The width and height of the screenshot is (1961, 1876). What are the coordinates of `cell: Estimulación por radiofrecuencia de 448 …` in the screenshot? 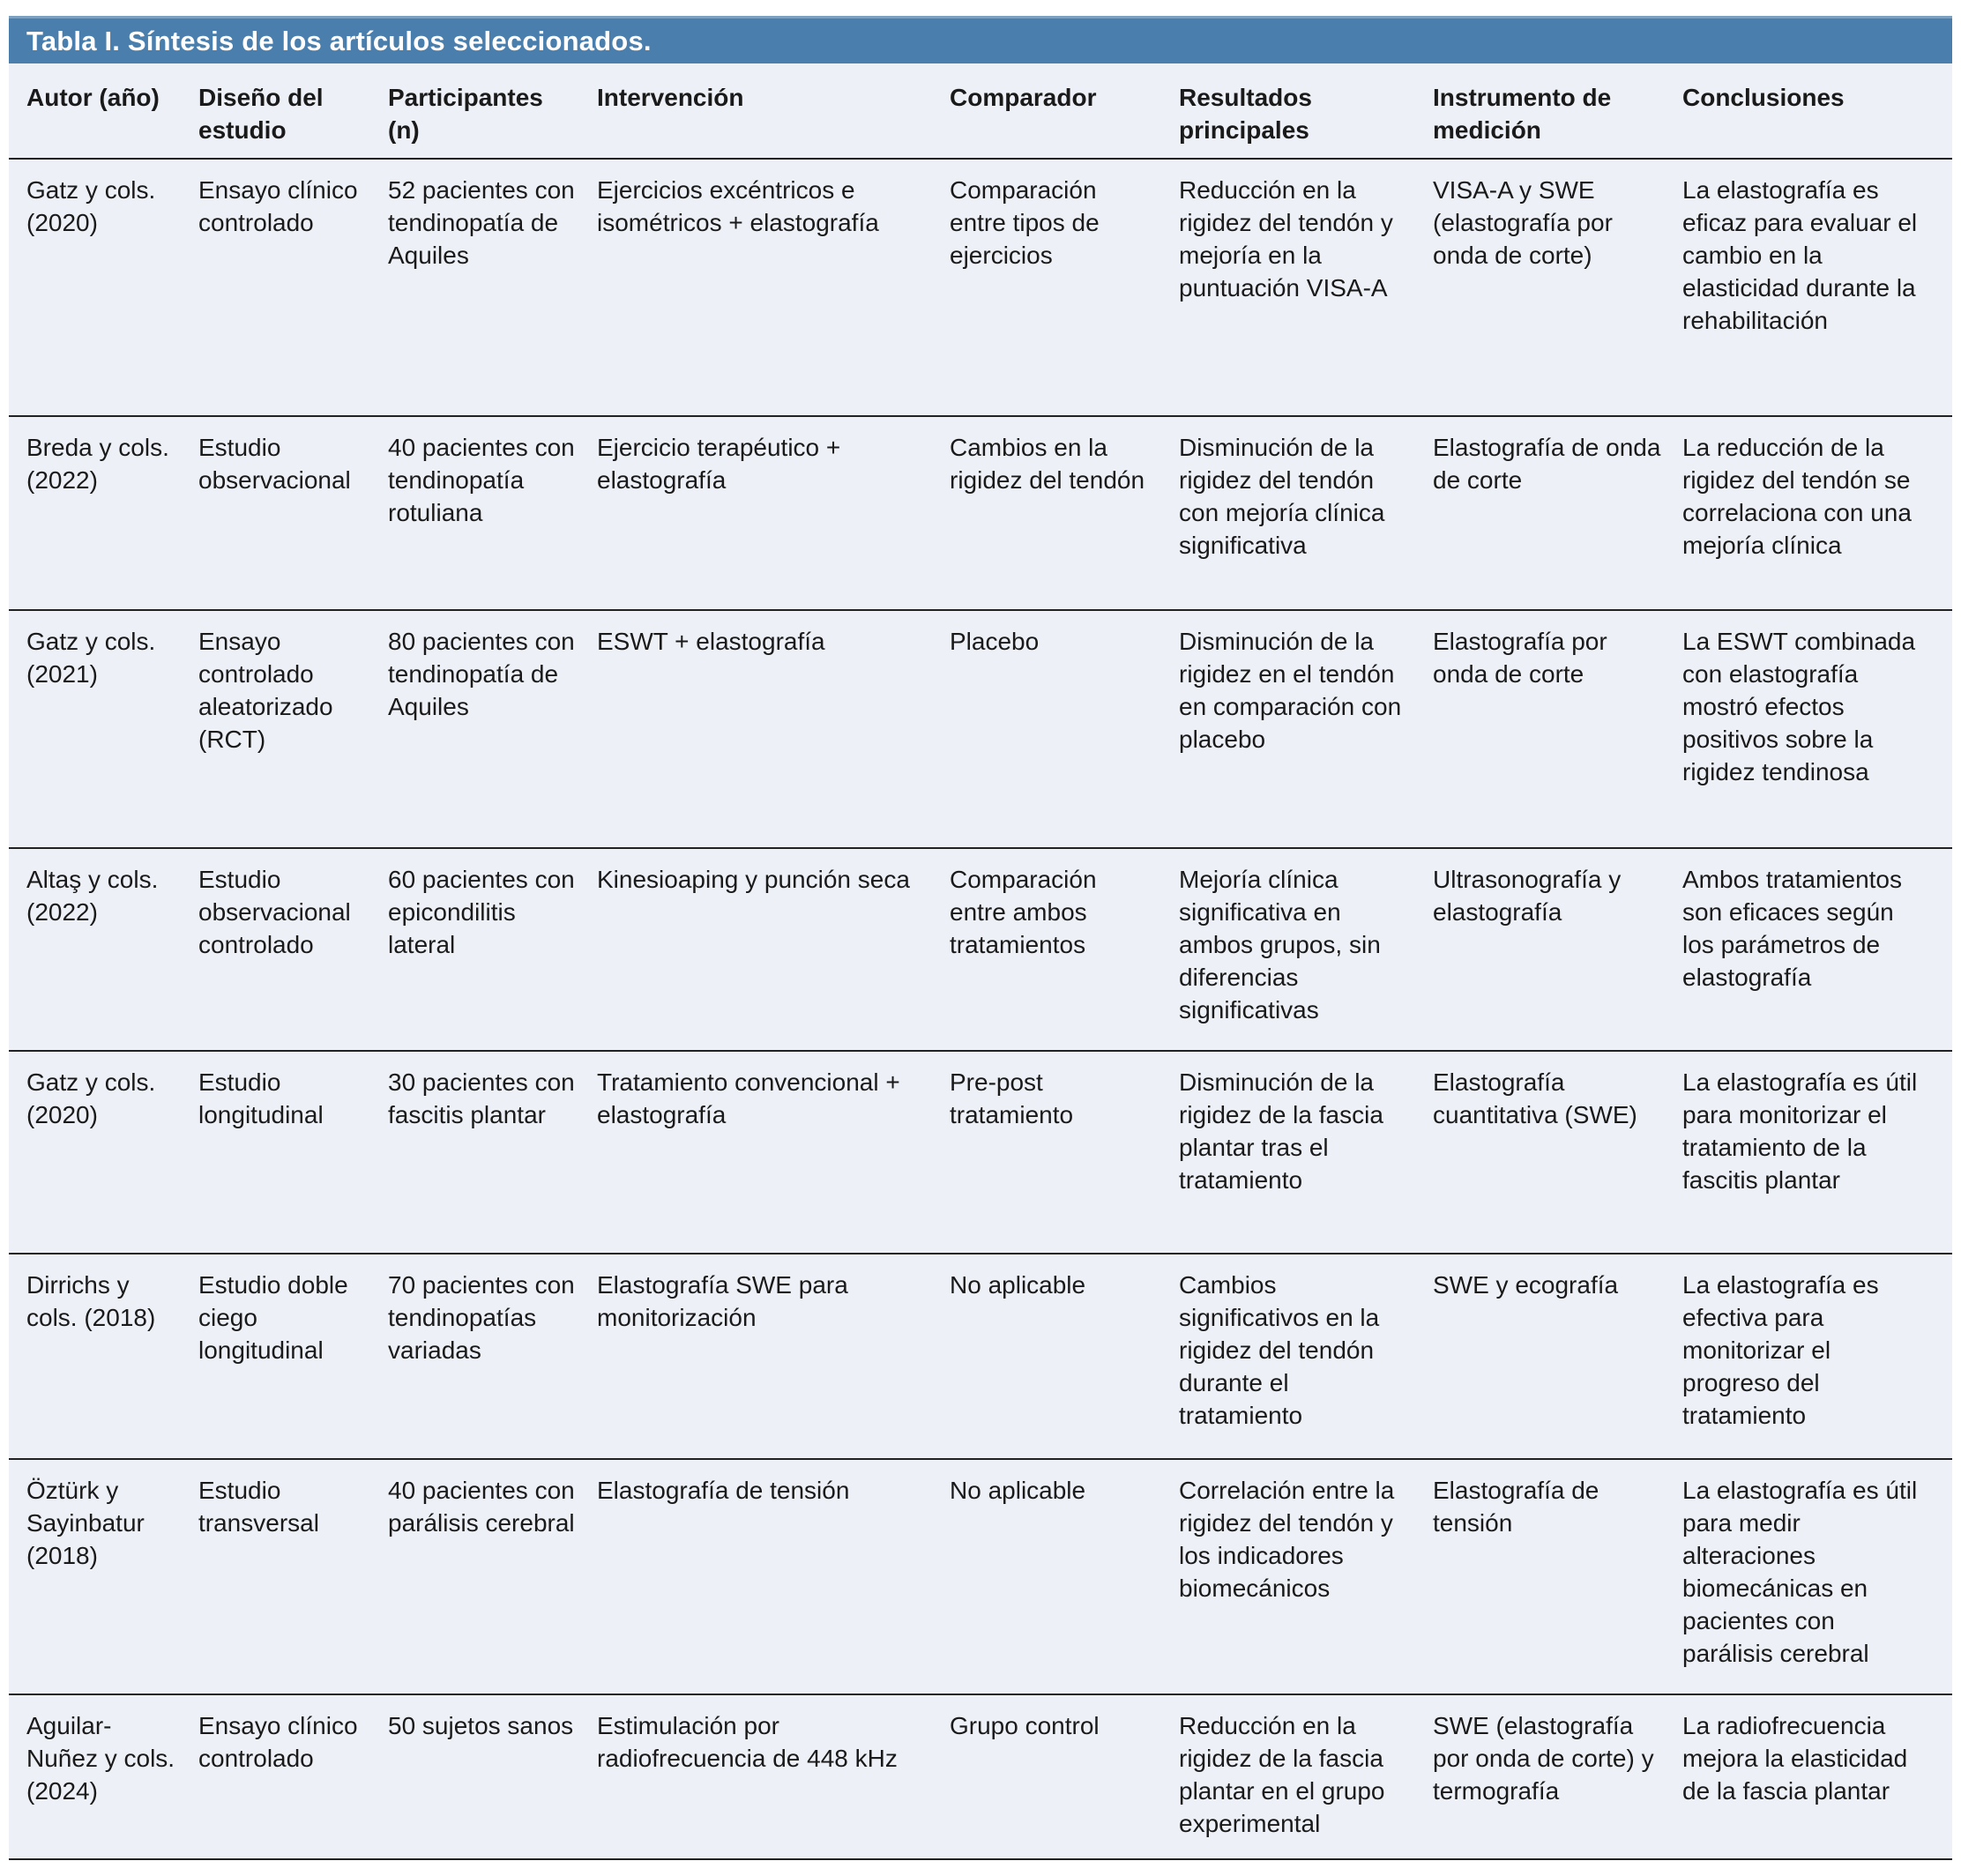 It's located at (773, 1776).